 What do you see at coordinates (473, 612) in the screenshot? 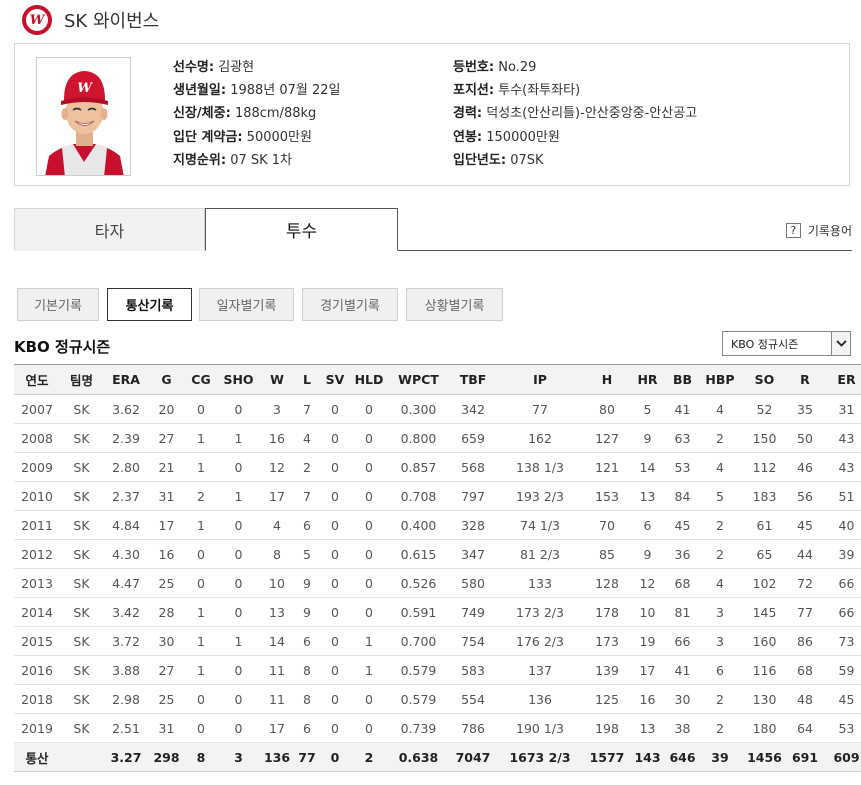
I see `table-cell: 749` at bounding box center [473, 612].